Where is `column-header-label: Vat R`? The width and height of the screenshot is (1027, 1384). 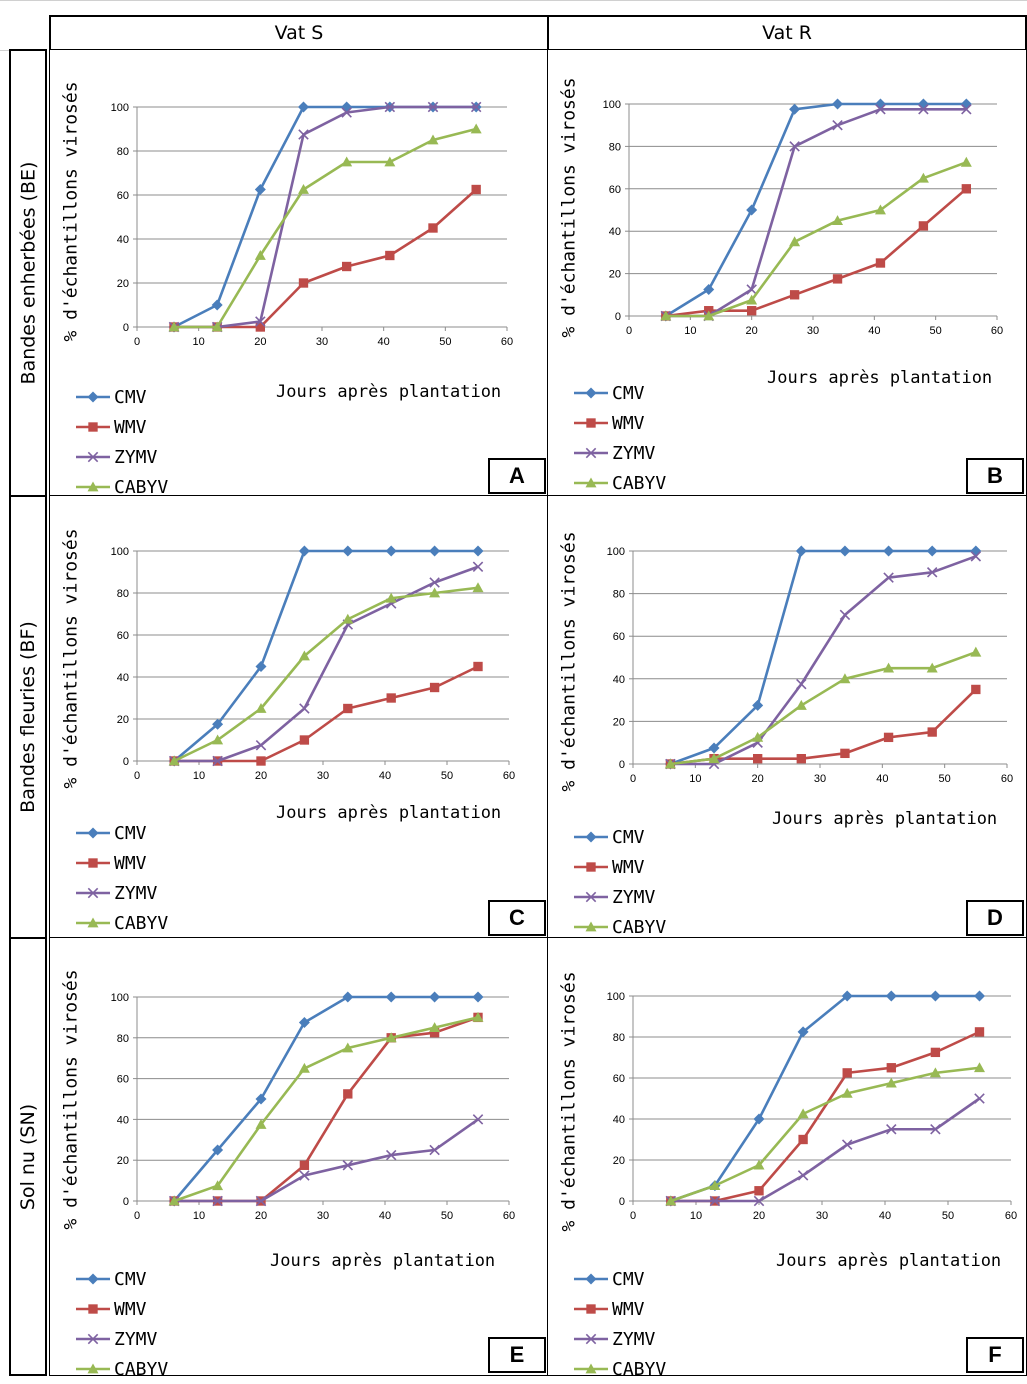
column-header-label: Vat R is located at coordinates (787, 33).